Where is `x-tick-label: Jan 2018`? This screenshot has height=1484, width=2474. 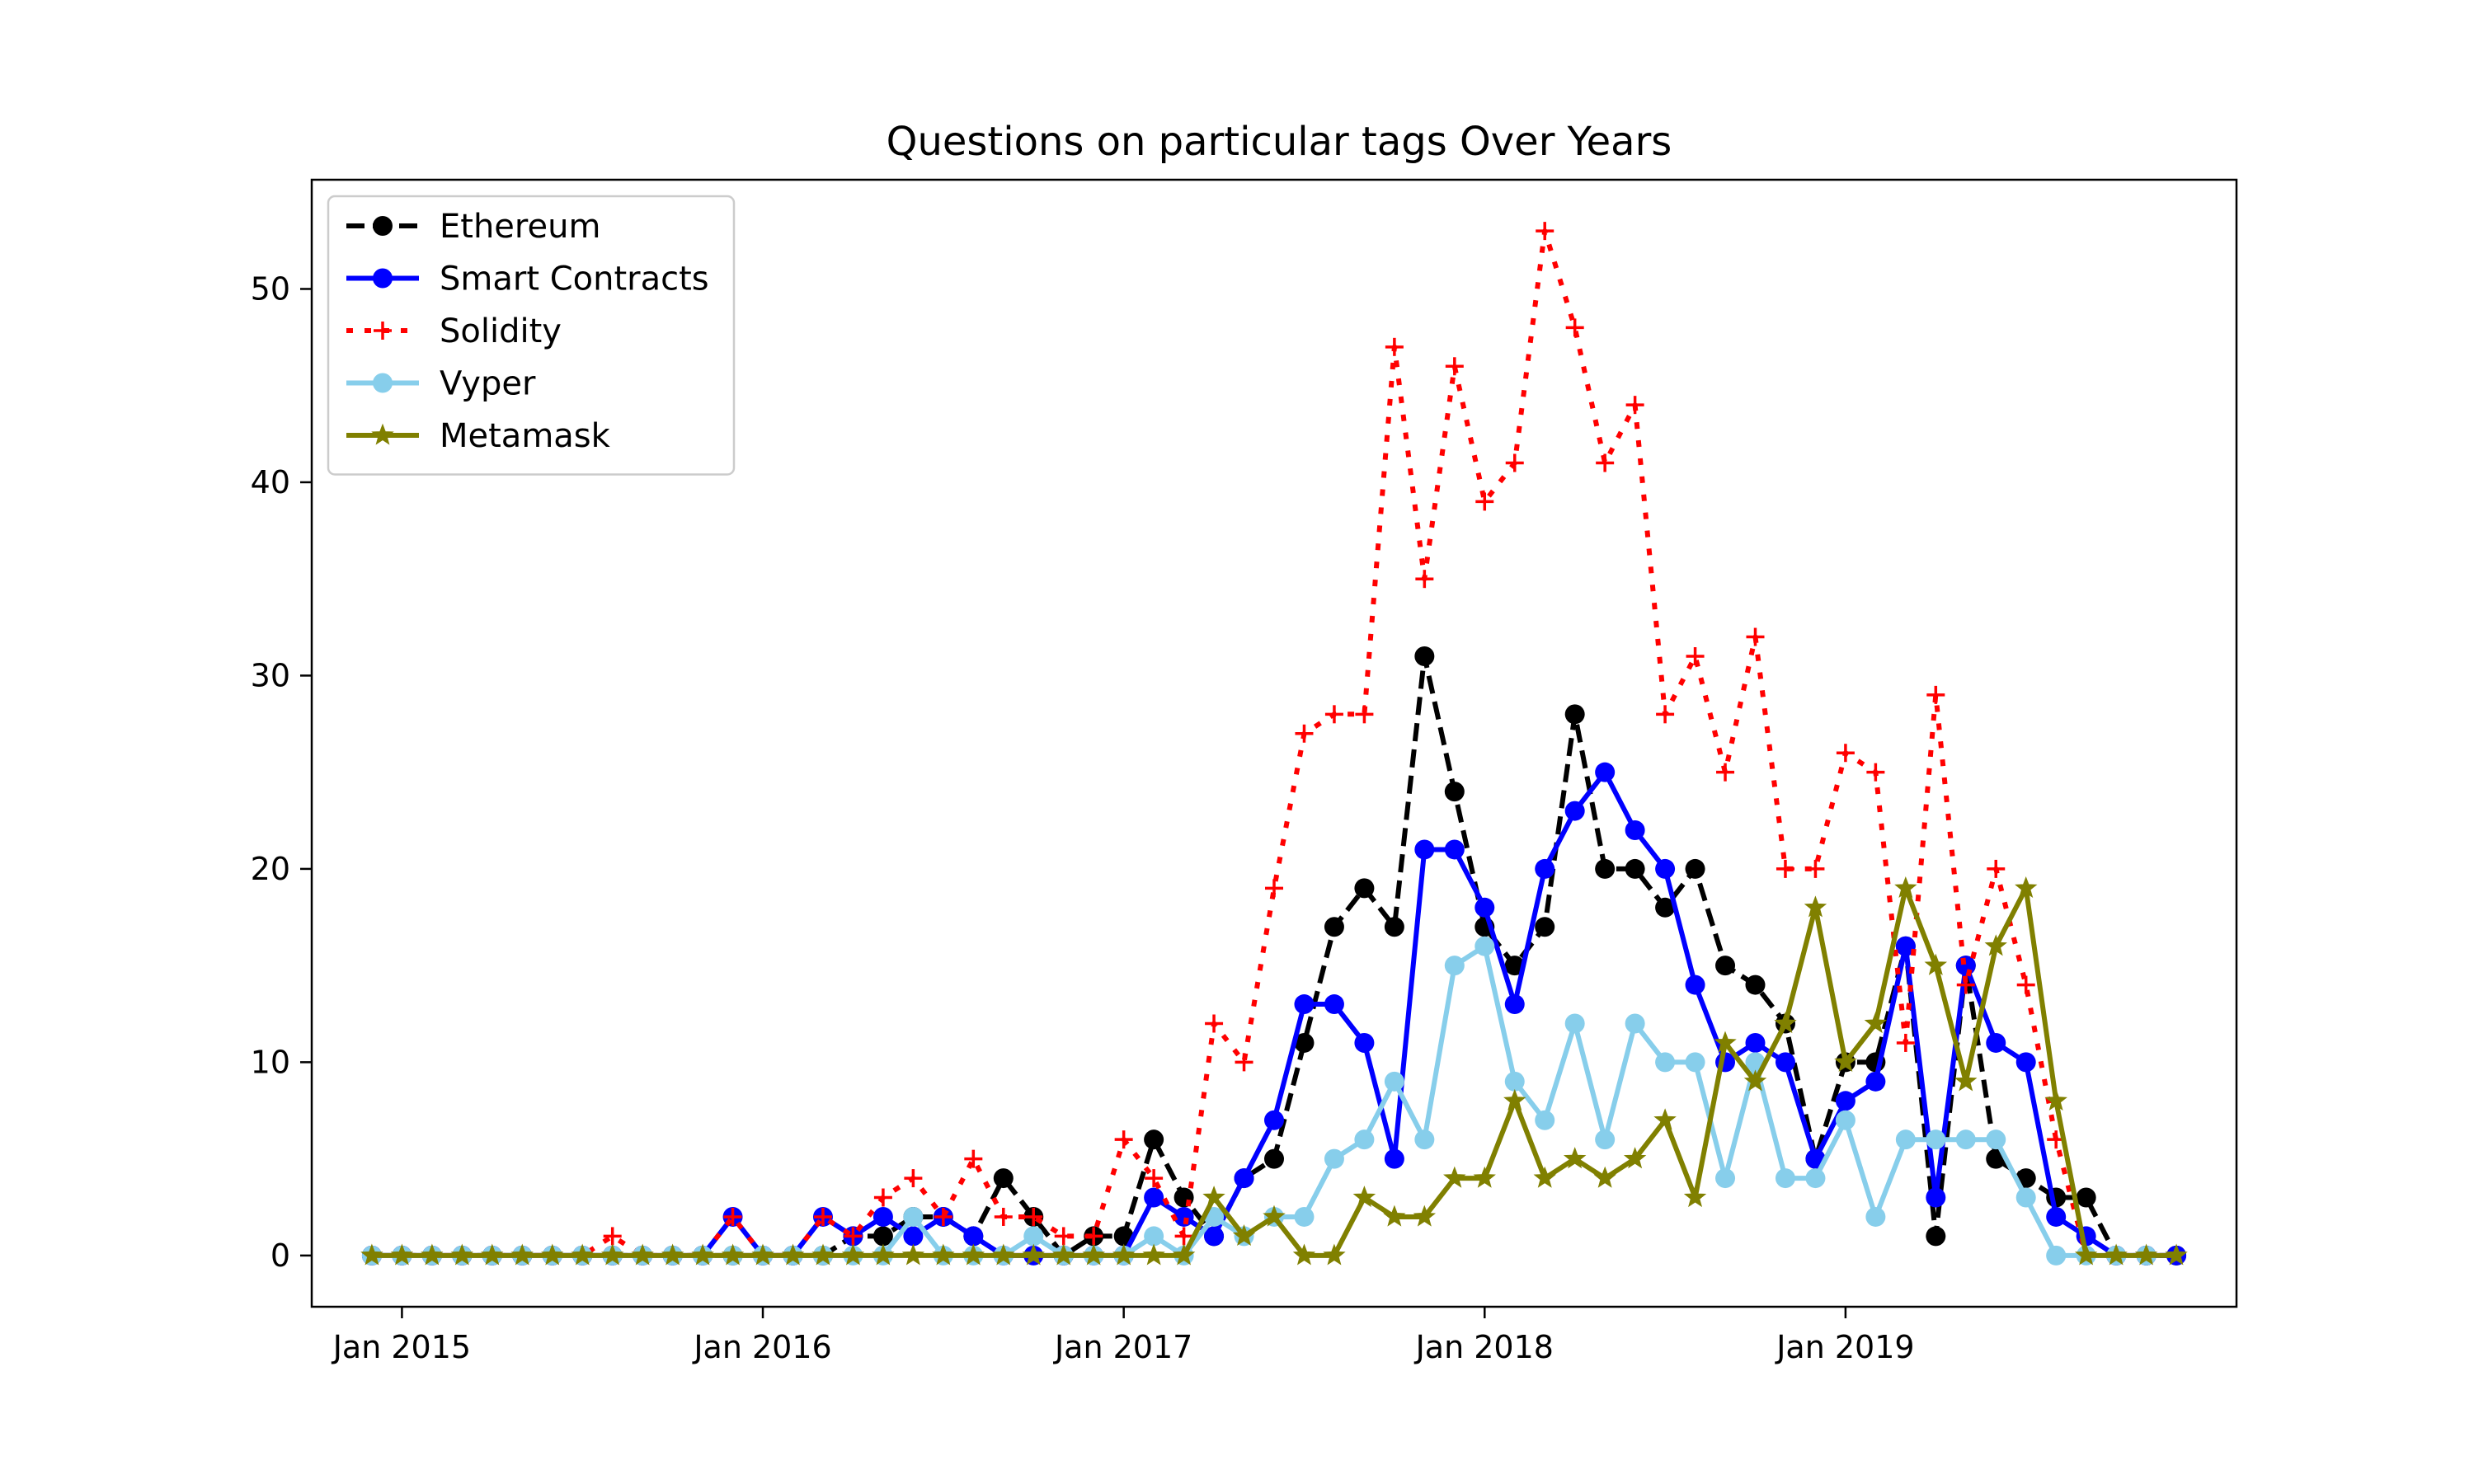 x-tick-label: Jan 2018 is located at coordinates (1484, 1347).